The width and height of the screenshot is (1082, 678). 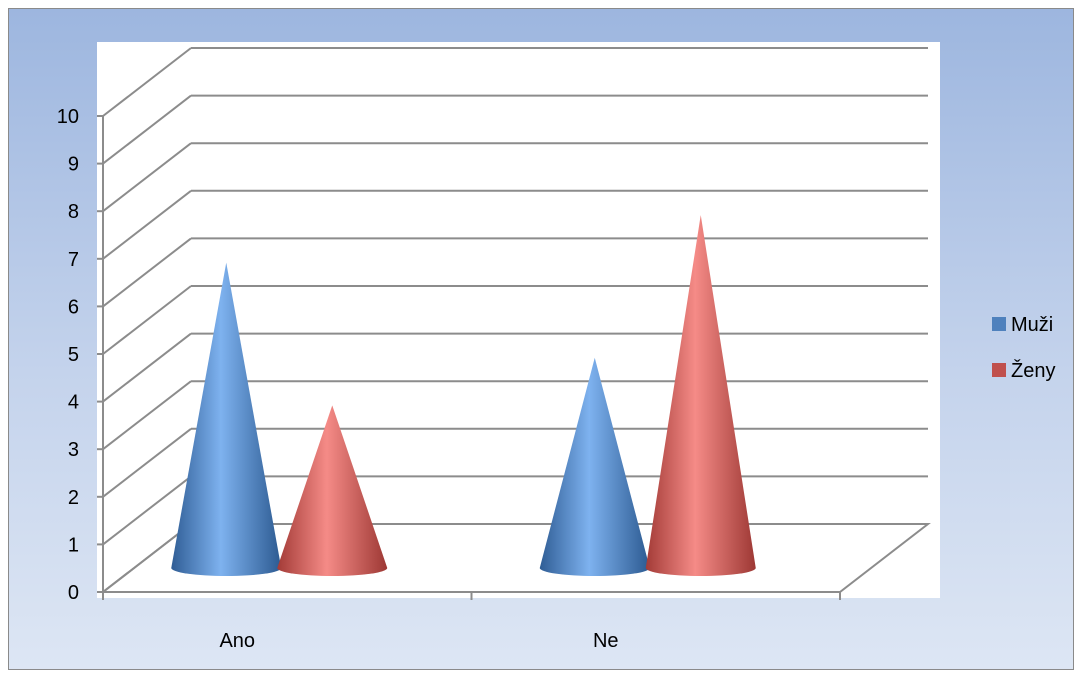 What do you see at coordinates (73, 498) in the screenshot?
I see `y-tick-label: 2` at bounding box center [73, 498].